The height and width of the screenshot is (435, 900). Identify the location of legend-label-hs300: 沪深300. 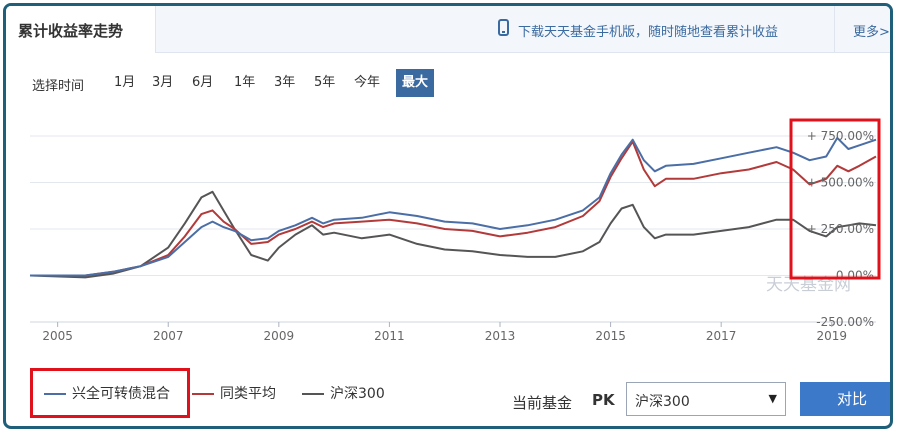
(357, 394).